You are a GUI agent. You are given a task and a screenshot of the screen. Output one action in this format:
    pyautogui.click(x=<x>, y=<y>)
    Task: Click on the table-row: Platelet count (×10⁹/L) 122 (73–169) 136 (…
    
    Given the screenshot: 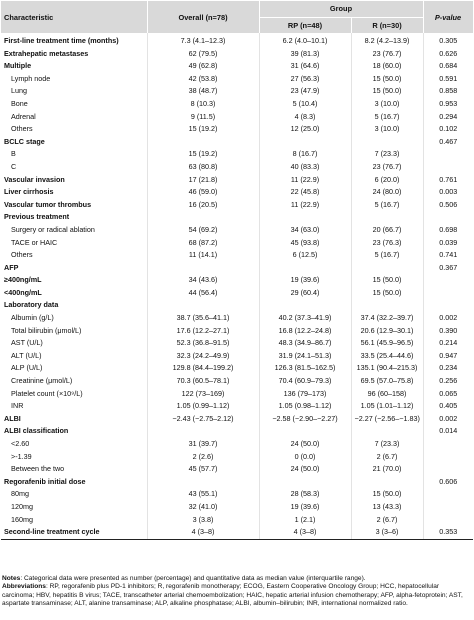 What is the action you would take?
    pyautogui.click(x=237, y=394)
    